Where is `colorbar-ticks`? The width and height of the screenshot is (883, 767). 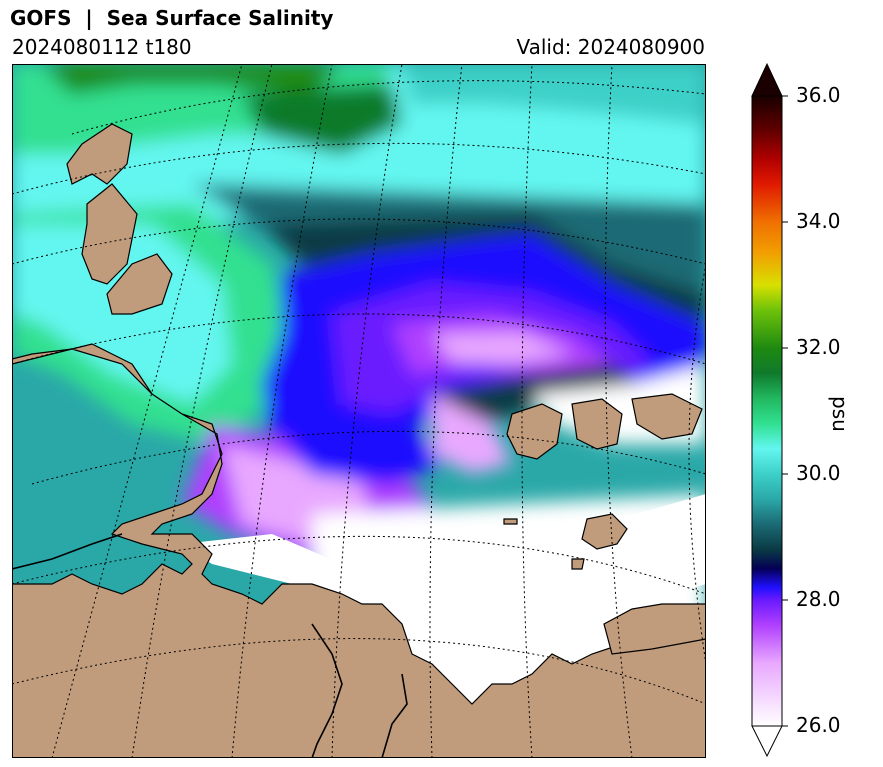 colorbar-ticks is located at coordinates (785, 411).